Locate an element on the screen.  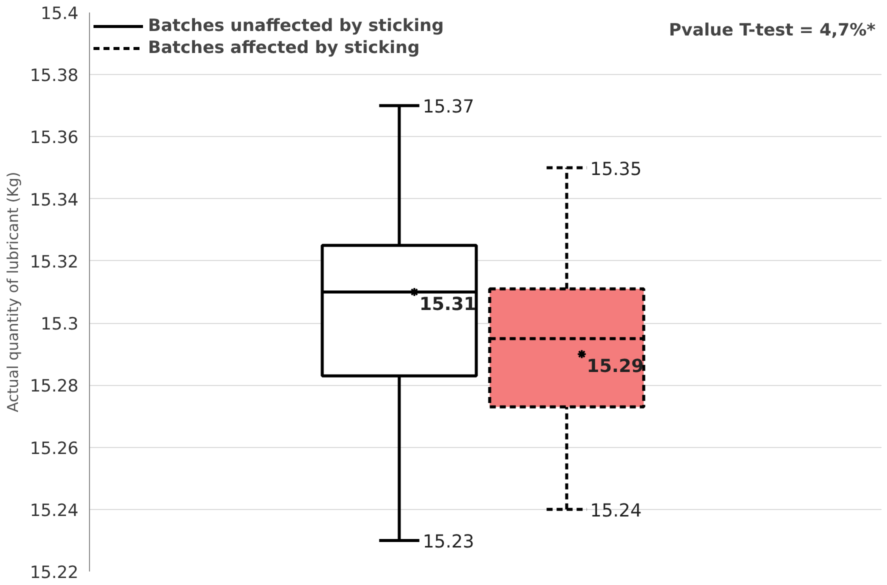
legend-label: Batches unaffected by sticking is located at coordinates (296, 26).